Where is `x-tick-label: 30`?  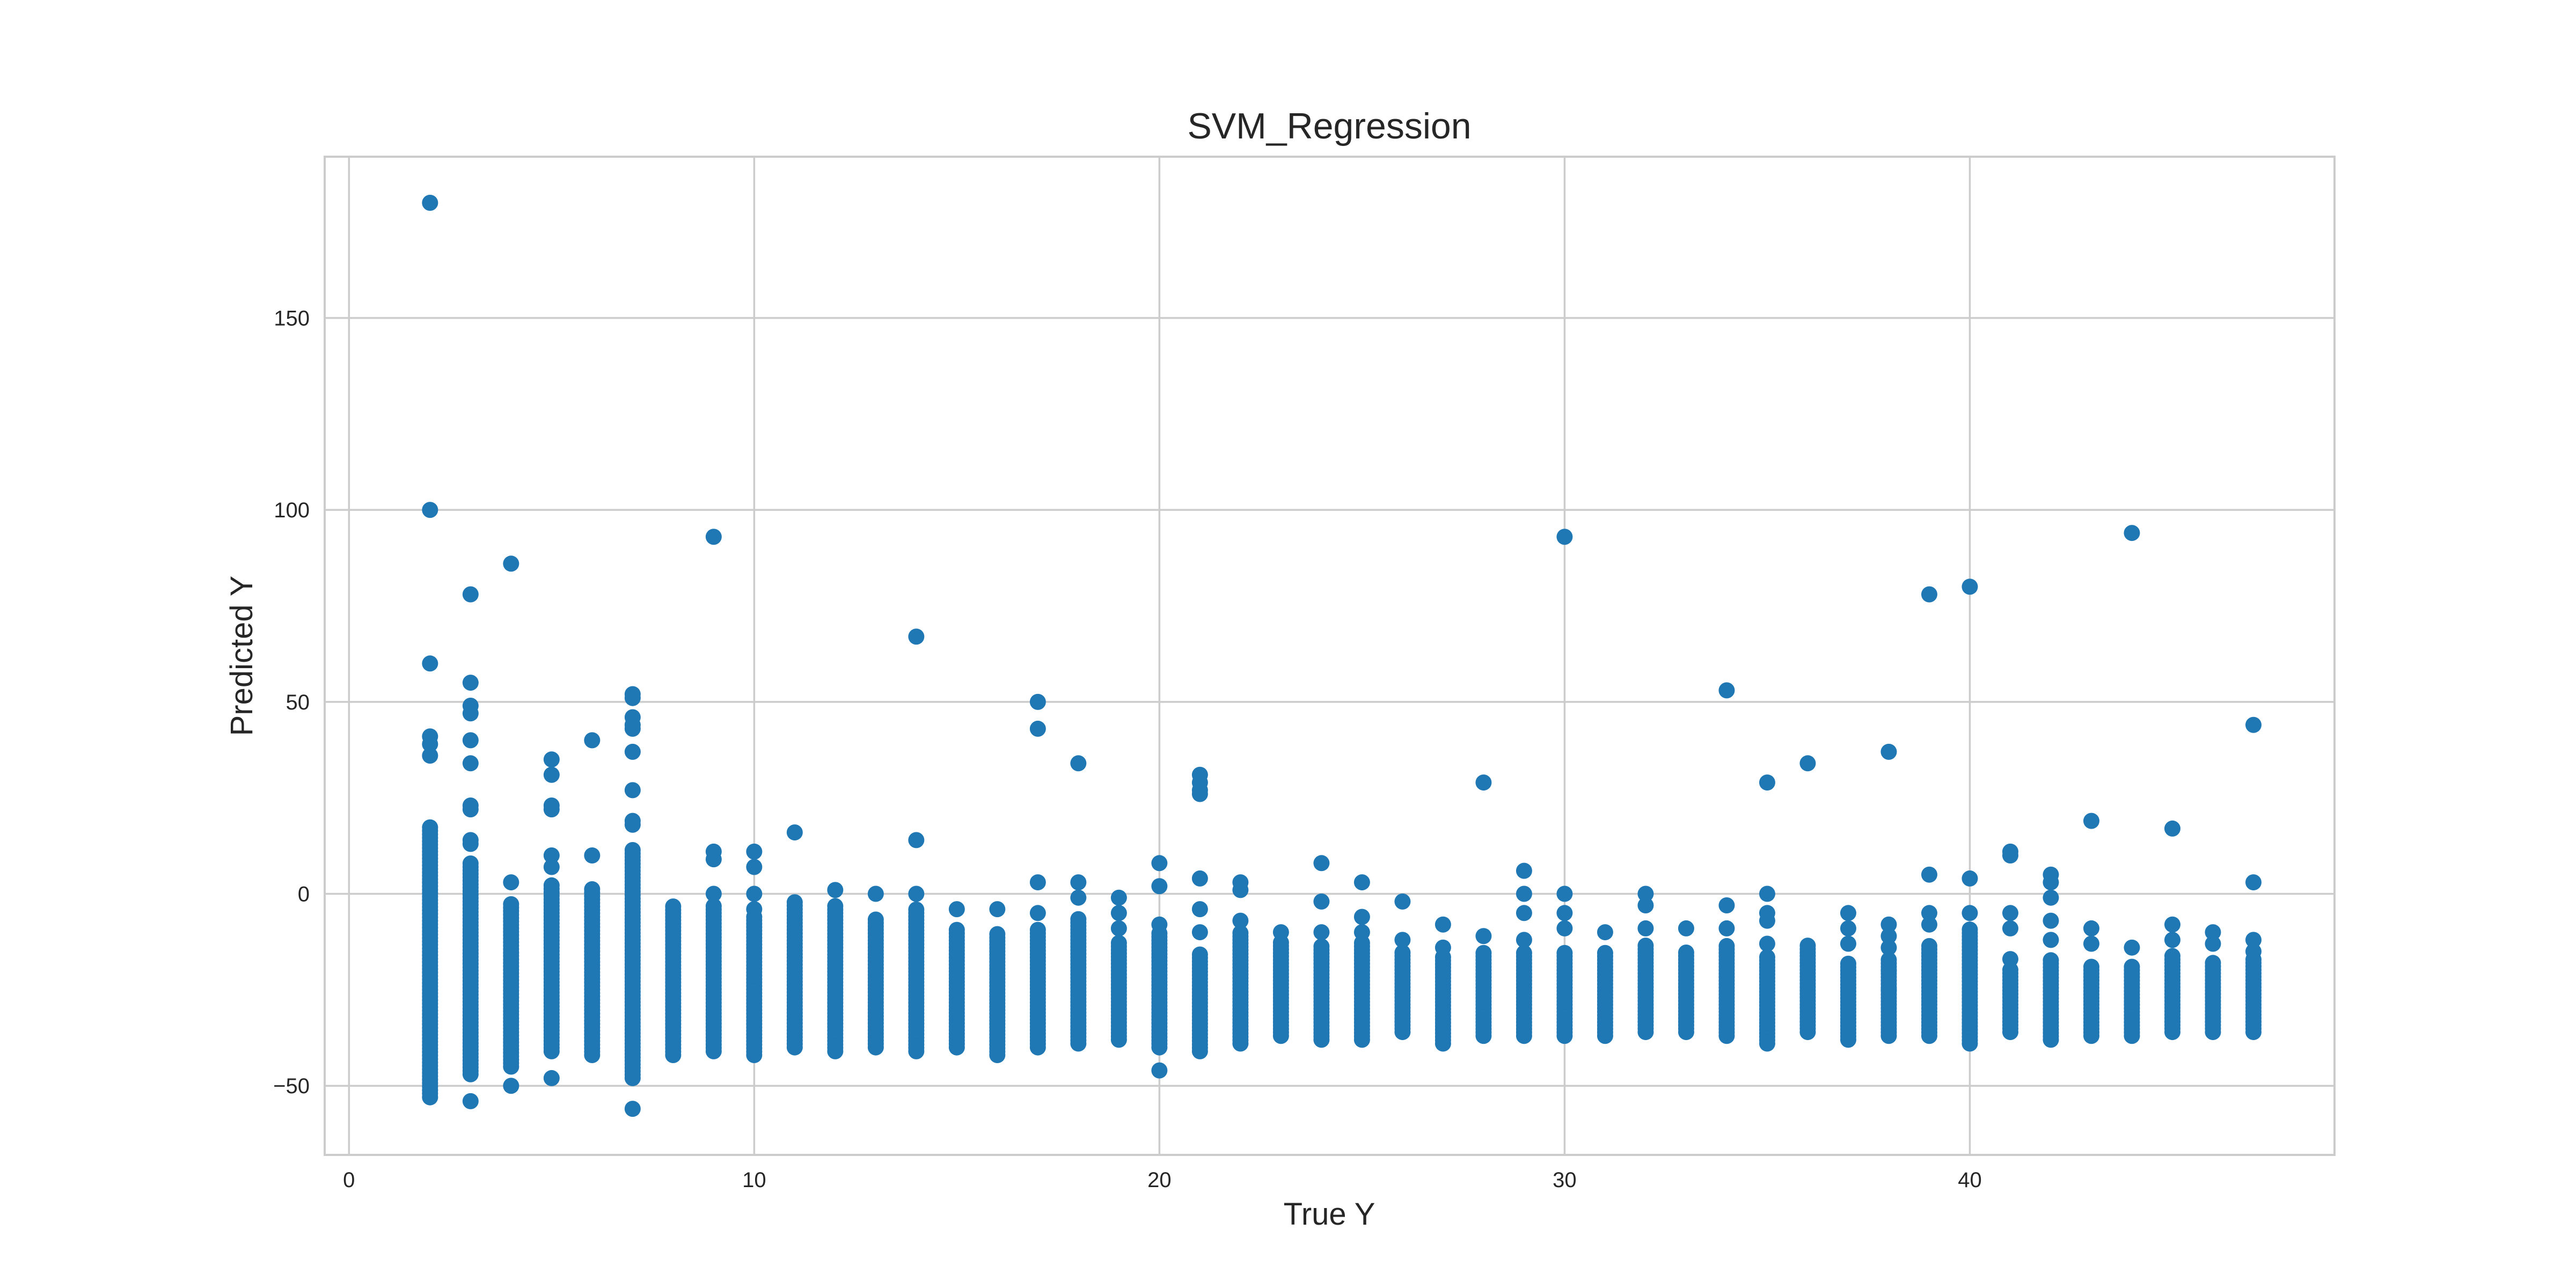
x-tick-label: 30 is located at coordinates (1565, 1180).